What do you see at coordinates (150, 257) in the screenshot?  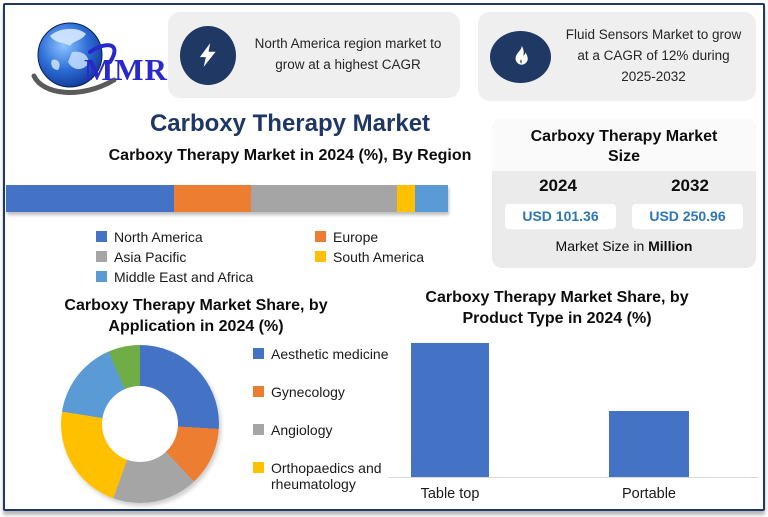 I see `legend-label: Asia Pacific` at bounding box center [150, 257].